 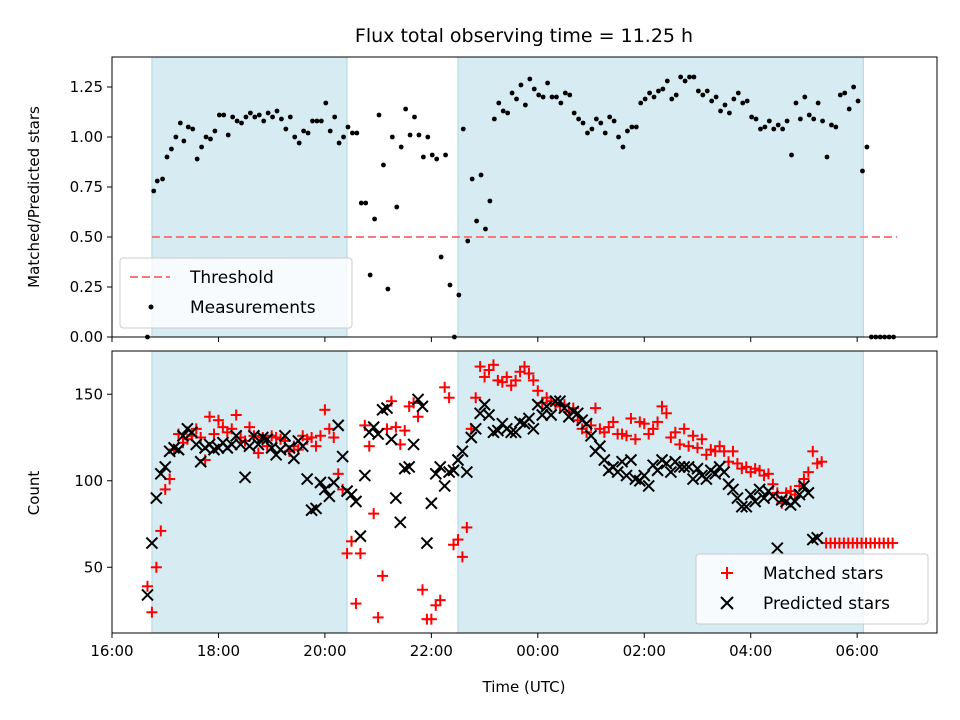 What do you see at coordinates (86, 337) in the screenshot?
I see `top-y-tick-label: 0.00` at bounding box center [86, 337].